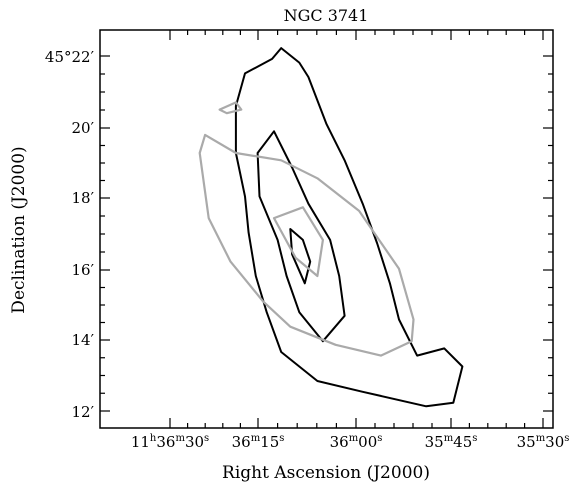  Describe the element at coordinates (70, 234) in the screenshot. I see `y-tick-labels: 45°22′ 20′ 18′ 16′ 14′ 12′` at that location.